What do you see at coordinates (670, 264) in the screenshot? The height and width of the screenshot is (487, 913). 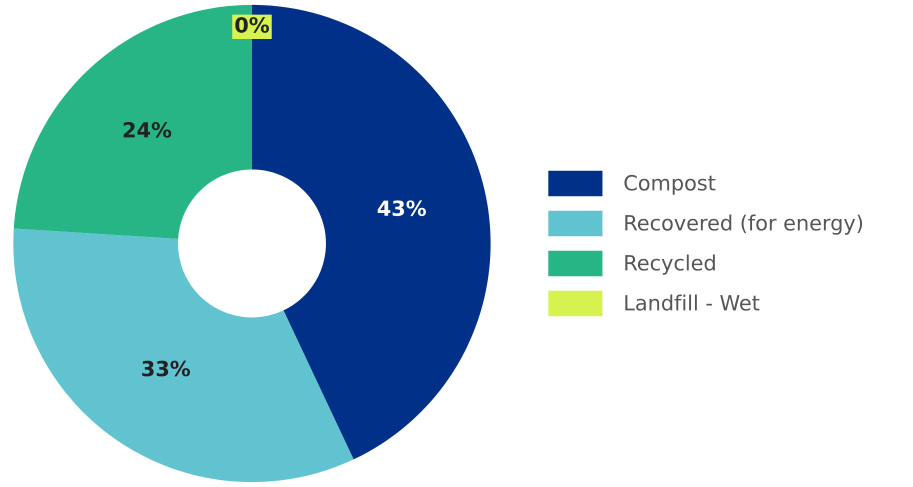 I see `legend-label: Recycled` at bounding box center [670, 264].